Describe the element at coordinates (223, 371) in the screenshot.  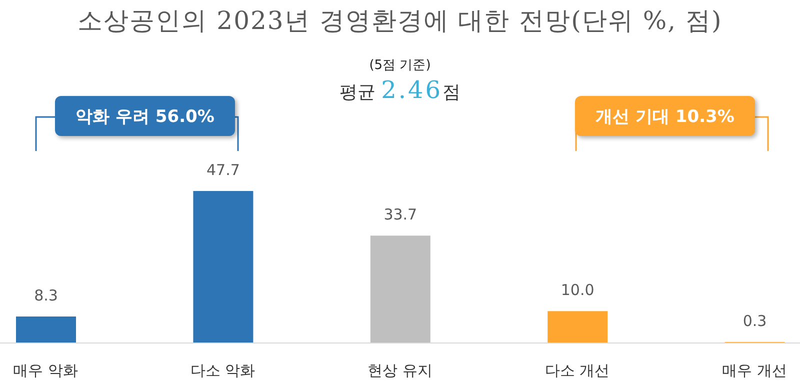
I see `x-tick-label: 다소 악화` at that location.